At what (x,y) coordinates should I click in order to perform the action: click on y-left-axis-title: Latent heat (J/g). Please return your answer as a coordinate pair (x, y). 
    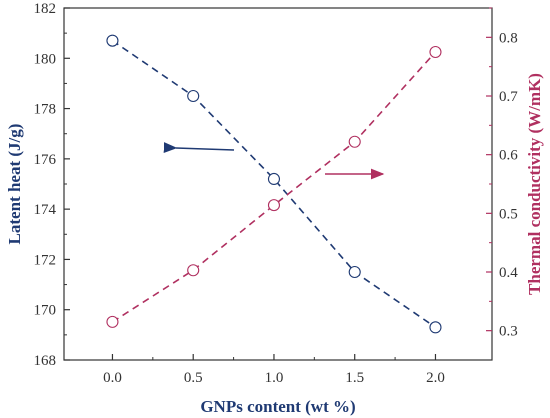
    Looking at the image, I should click on (14, 184).